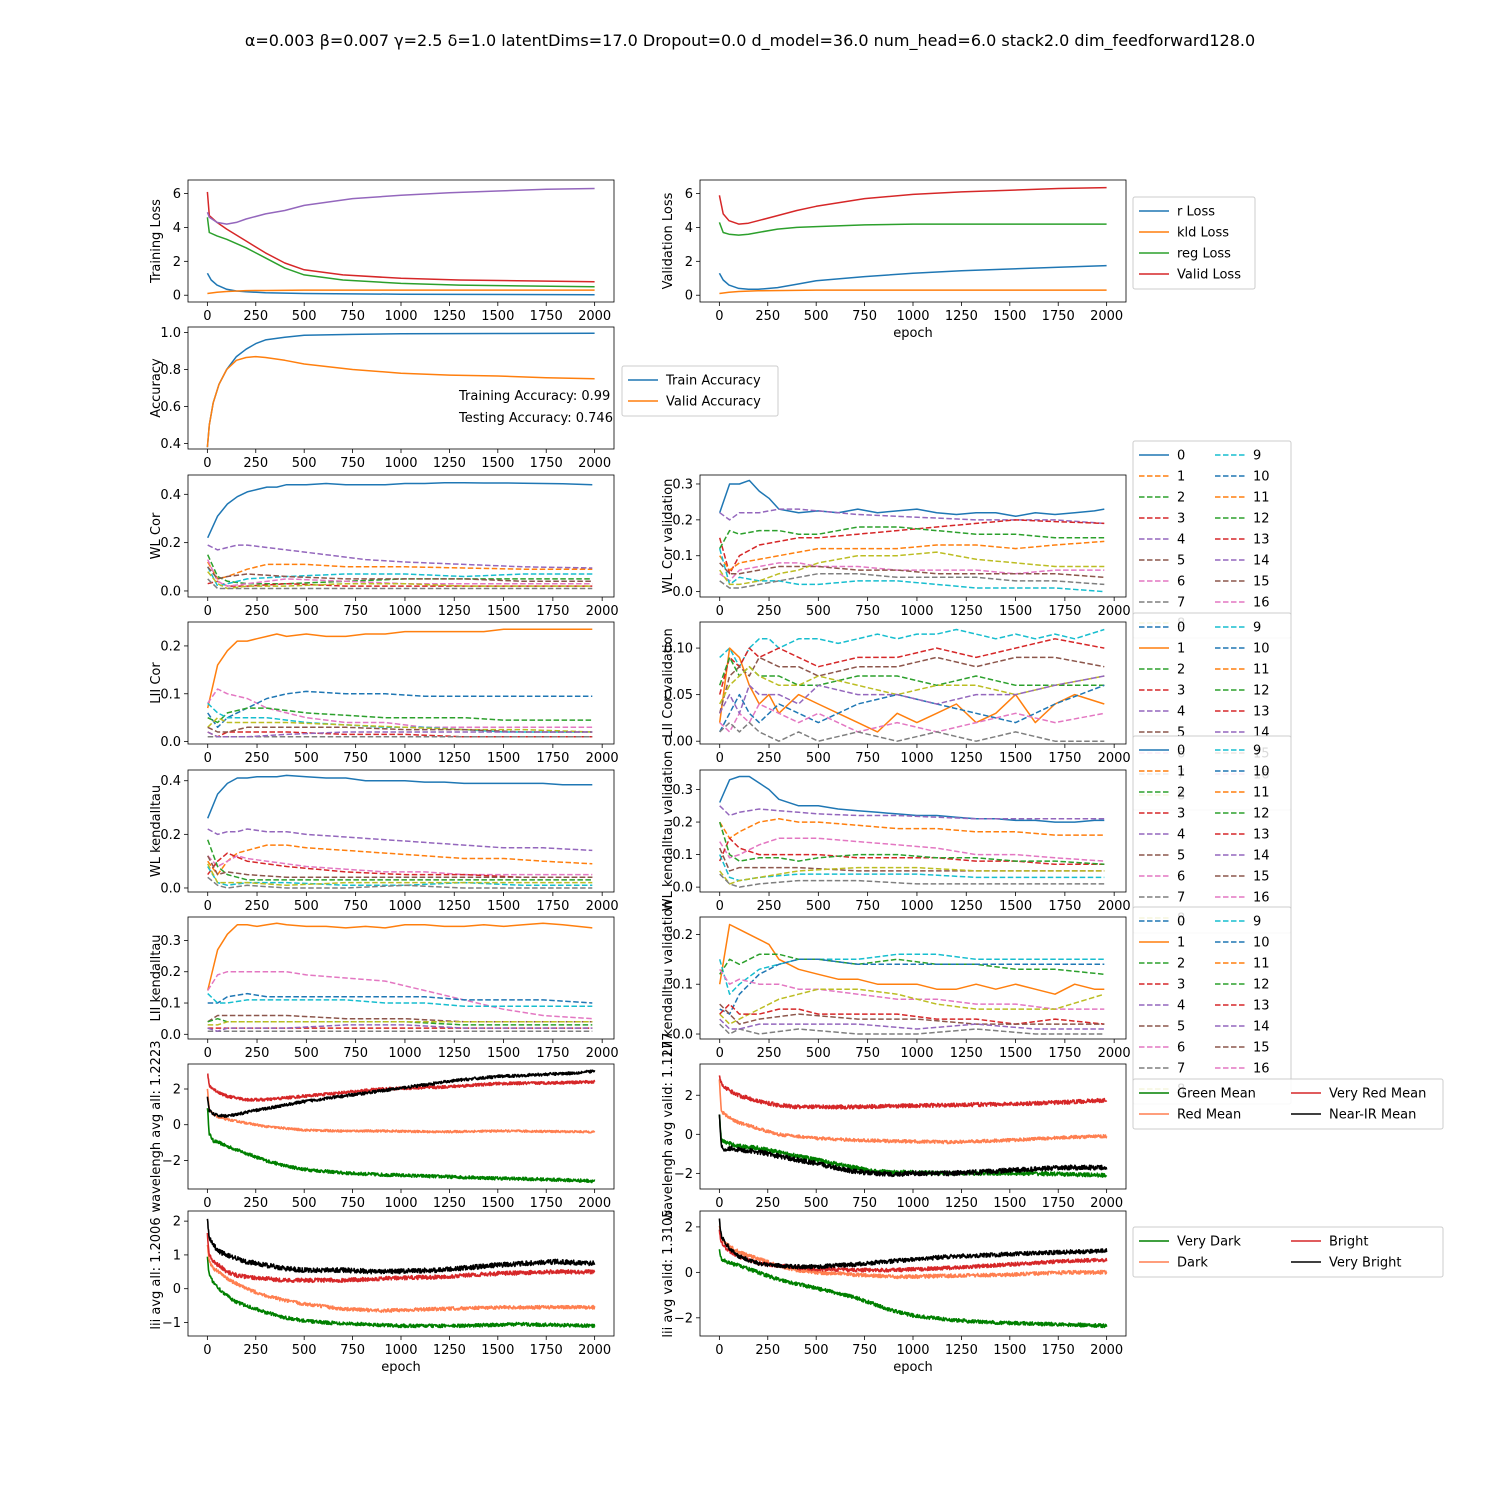 The image size is (1500, 1500). I want to click on y-tick-label: 6, so click(689, 194).